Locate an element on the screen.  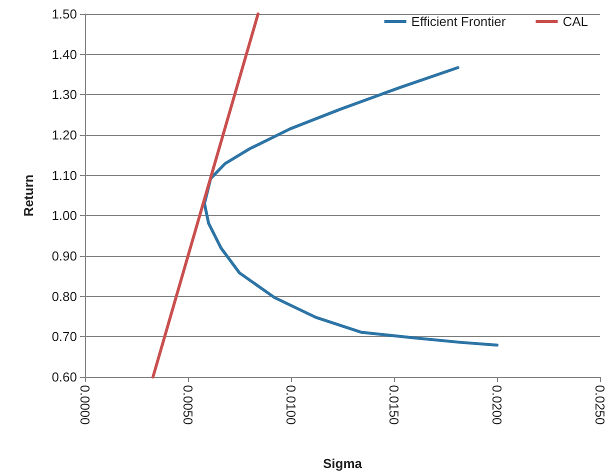
y-tick-label: 1.40 is located at coordinates (64, 54).